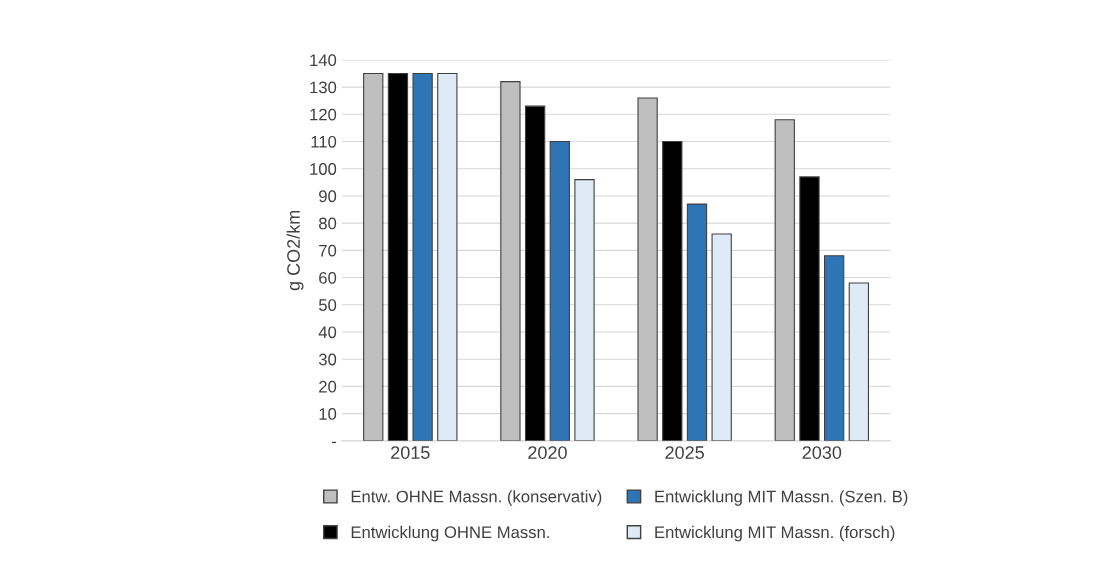  What do you see at coordinates (410, 452) in the screenshot?
I see `x-tick-label: 2015` at bounding box center [410, 452].